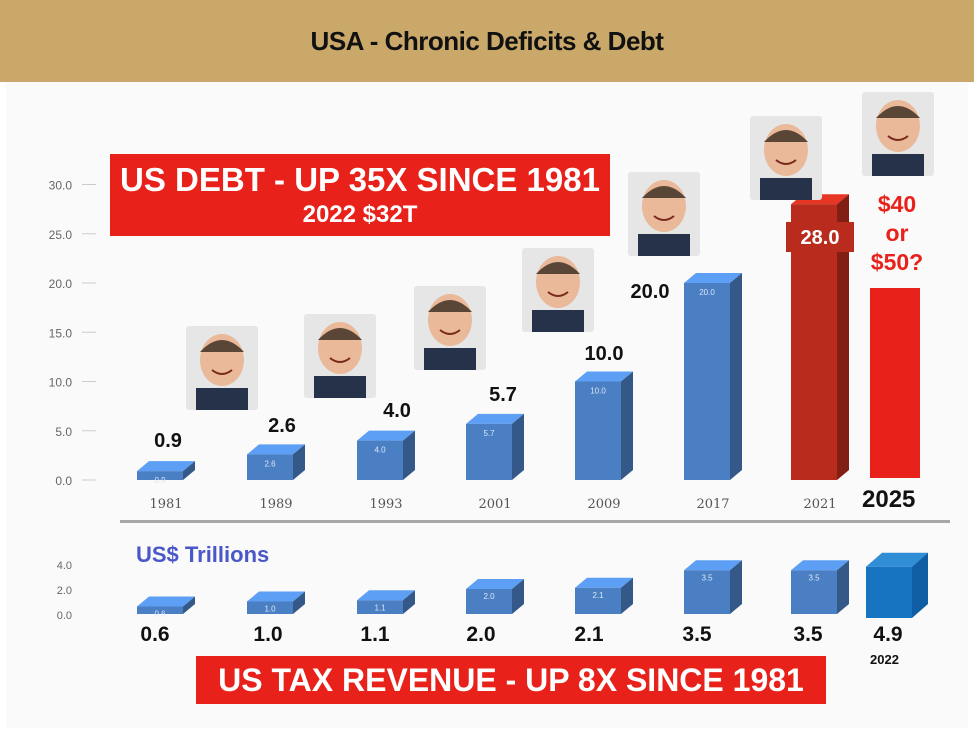 This screenshot has width=974, height=734. Describe the element at coordinates (897, 233) in the screenshot. I see `projection-label: $40 or $50?` at that location.